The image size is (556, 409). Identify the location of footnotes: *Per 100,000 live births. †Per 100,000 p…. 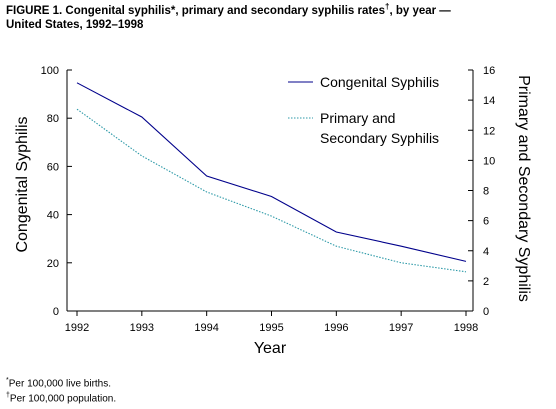
(61, 390).